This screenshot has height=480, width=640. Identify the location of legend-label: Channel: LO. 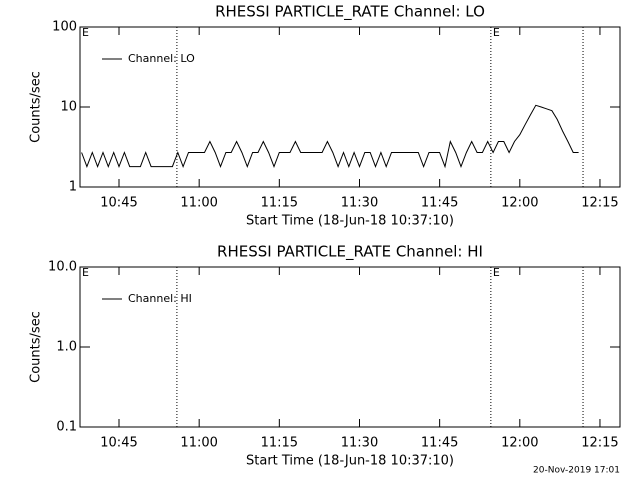
(161, 58).